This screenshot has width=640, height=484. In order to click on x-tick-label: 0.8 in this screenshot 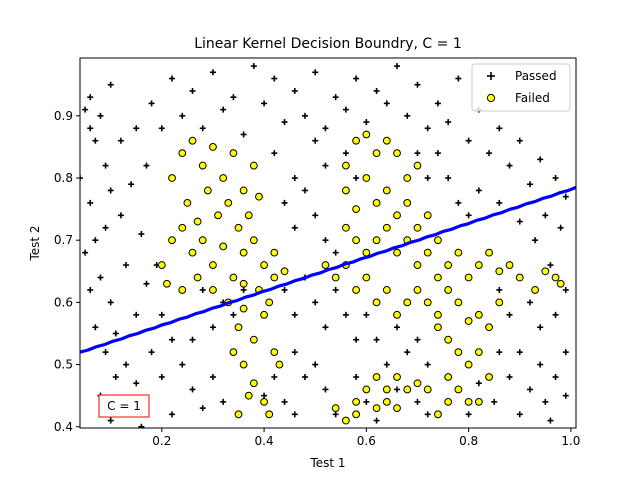, I will do `click(468, 441)`.